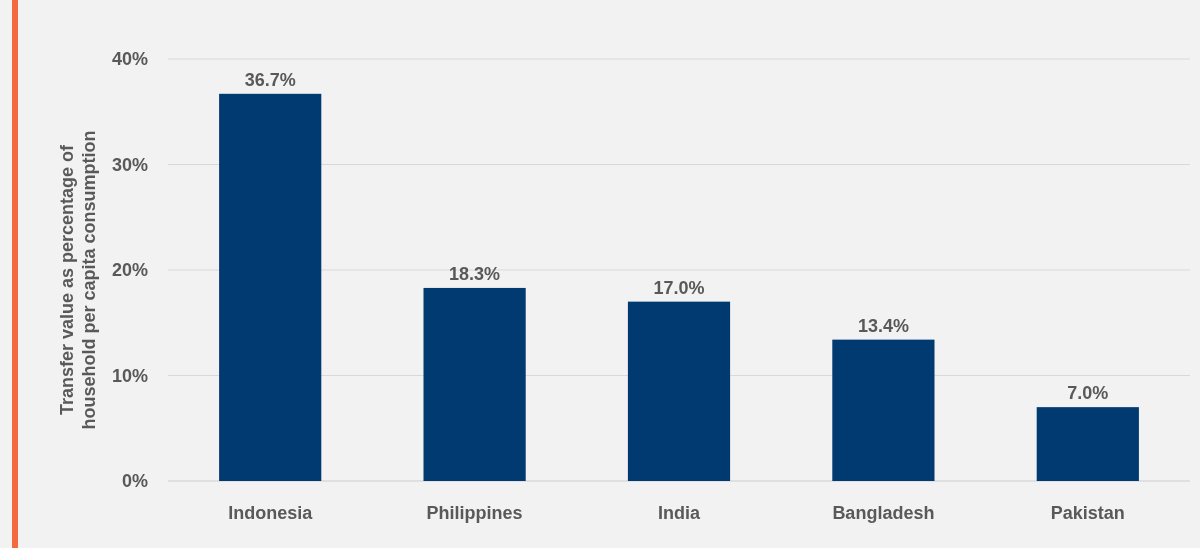 The image size is (1200, 548). What do you see at coordinates (270, 79) in the screenshot?
I see `data-label: 36.7%` at bounding box center [270, 79].